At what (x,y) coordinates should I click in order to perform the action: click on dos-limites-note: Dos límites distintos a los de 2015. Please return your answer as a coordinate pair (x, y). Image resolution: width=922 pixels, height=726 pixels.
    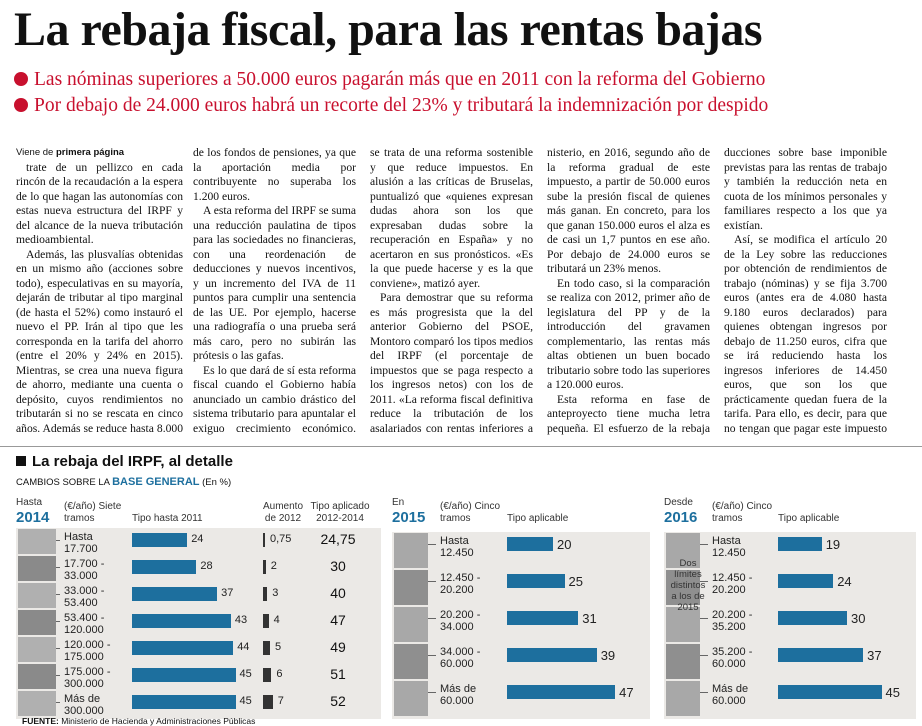
    Looking at the image, I should click on (688, 585).